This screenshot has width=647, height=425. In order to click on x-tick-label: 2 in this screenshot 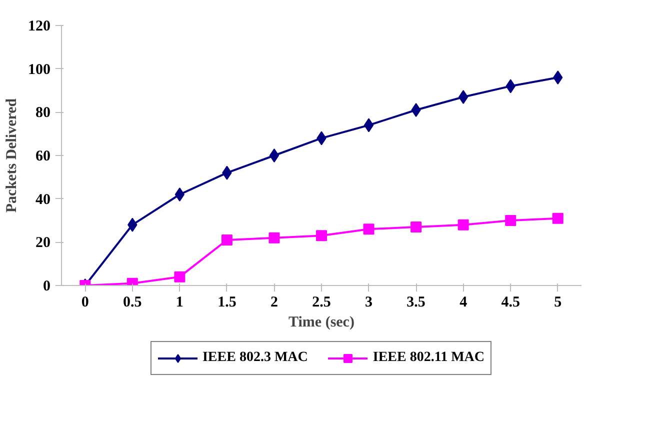, I will do `click(274, 302)`.